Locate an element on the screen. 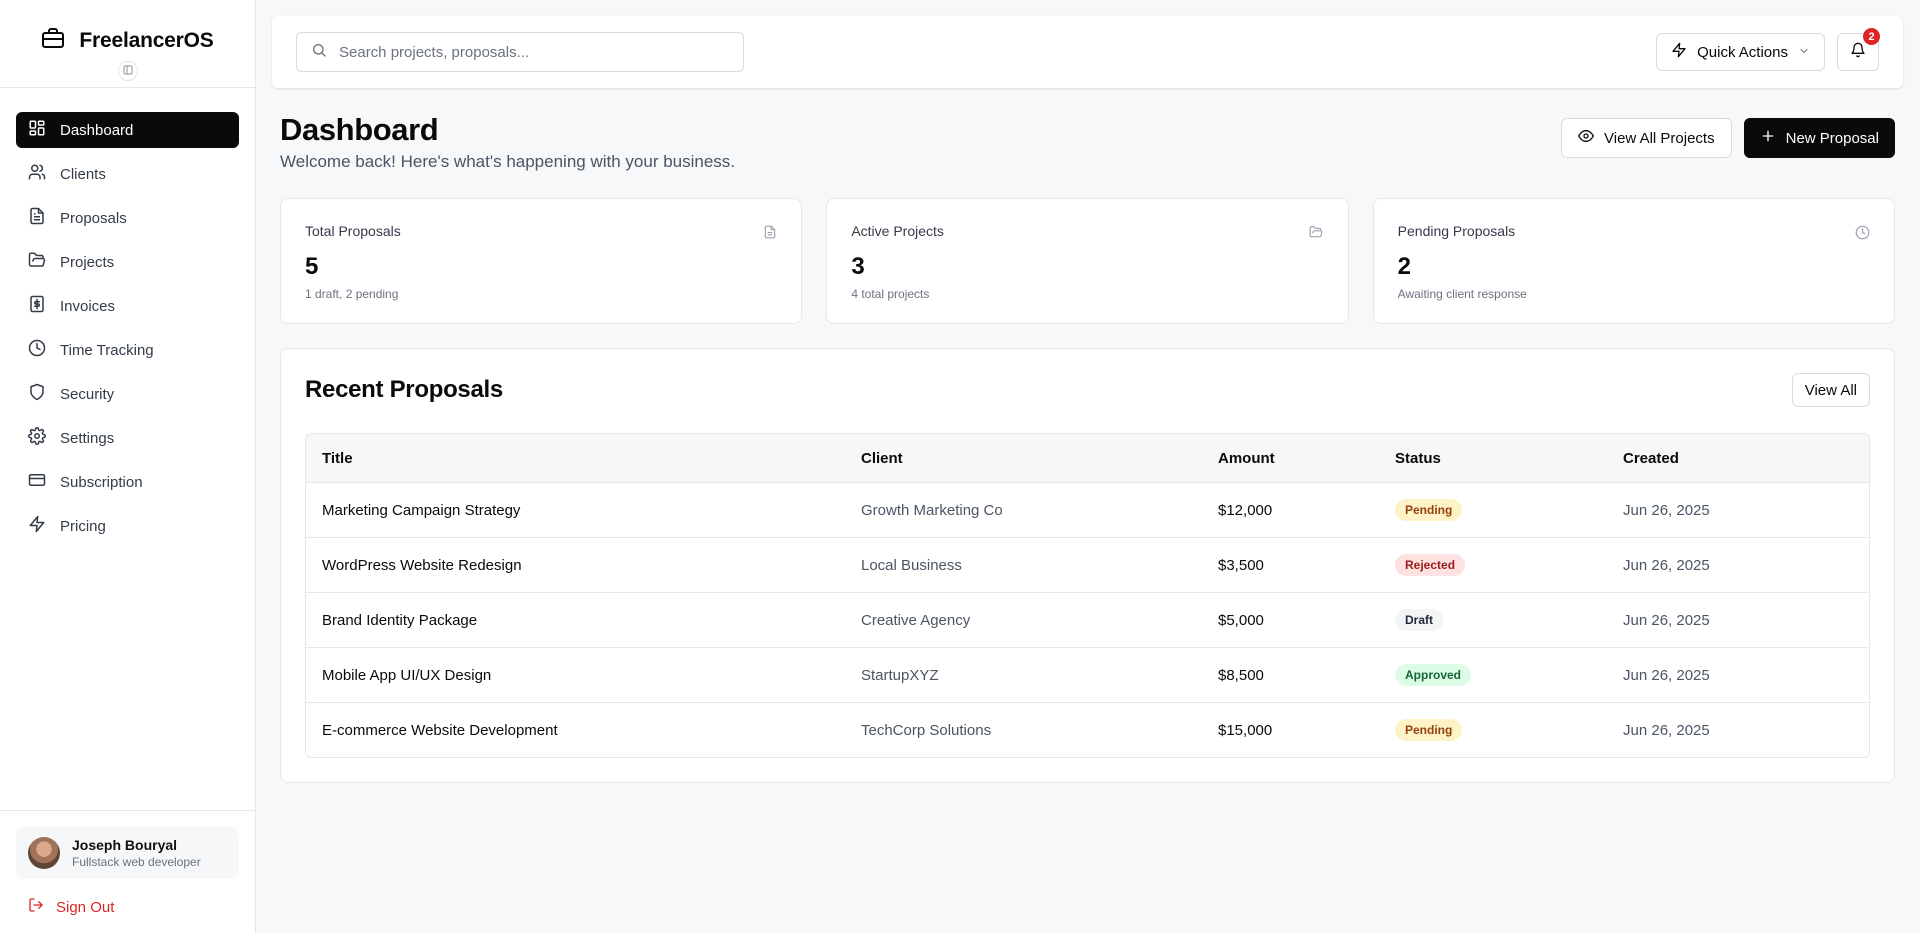 Image resolution: width=1920 pixels, height=933 pixels. stat-note: Awaiting client response is located at coordinates (1462, 294).